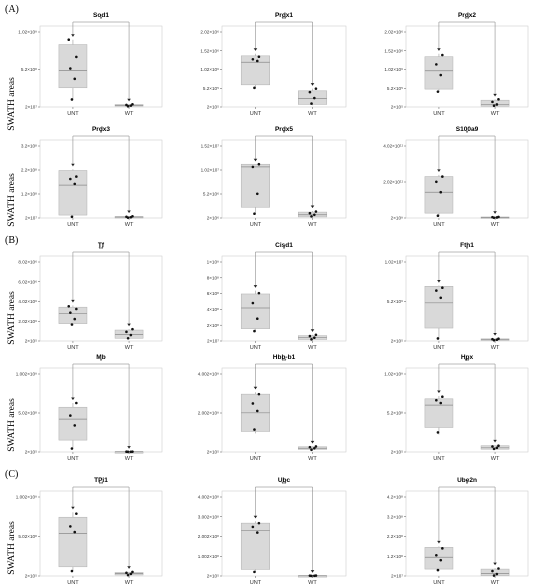 This screenshot has height=586, width=550. Describe the element at coordinates (467, 129) in the screenshot. I see `panel-title: S100a9` at that location.